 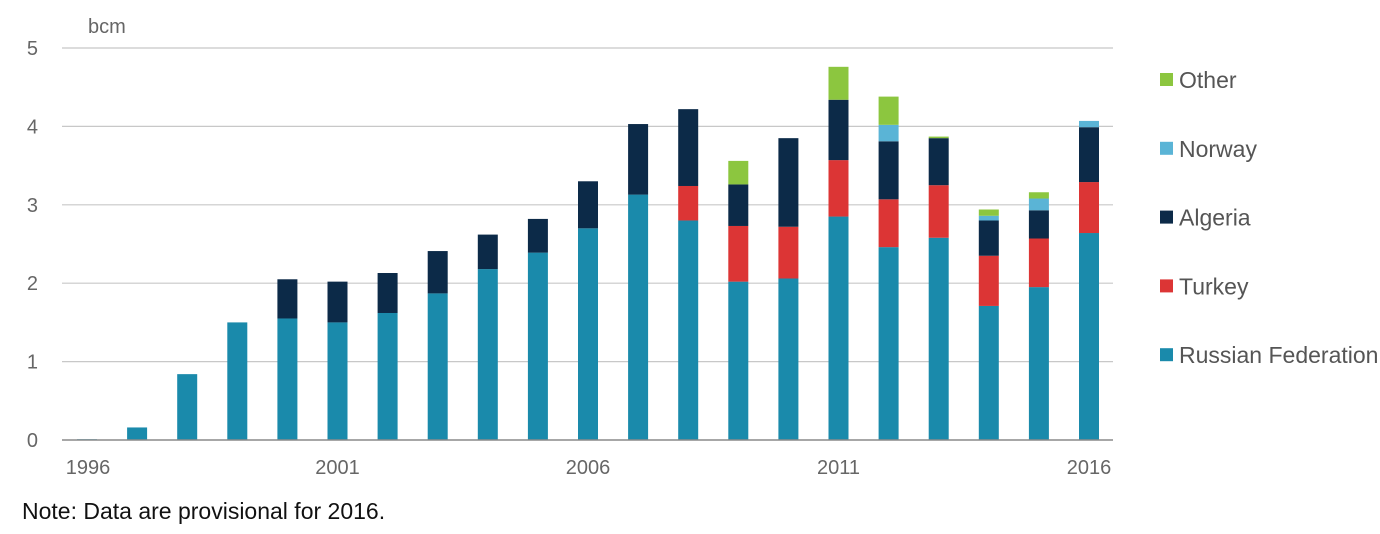 What do you see at coordinates (32, 363) in the screenshot?
I see `y-tick-label-1: 1` at bounding box center [32, 363].